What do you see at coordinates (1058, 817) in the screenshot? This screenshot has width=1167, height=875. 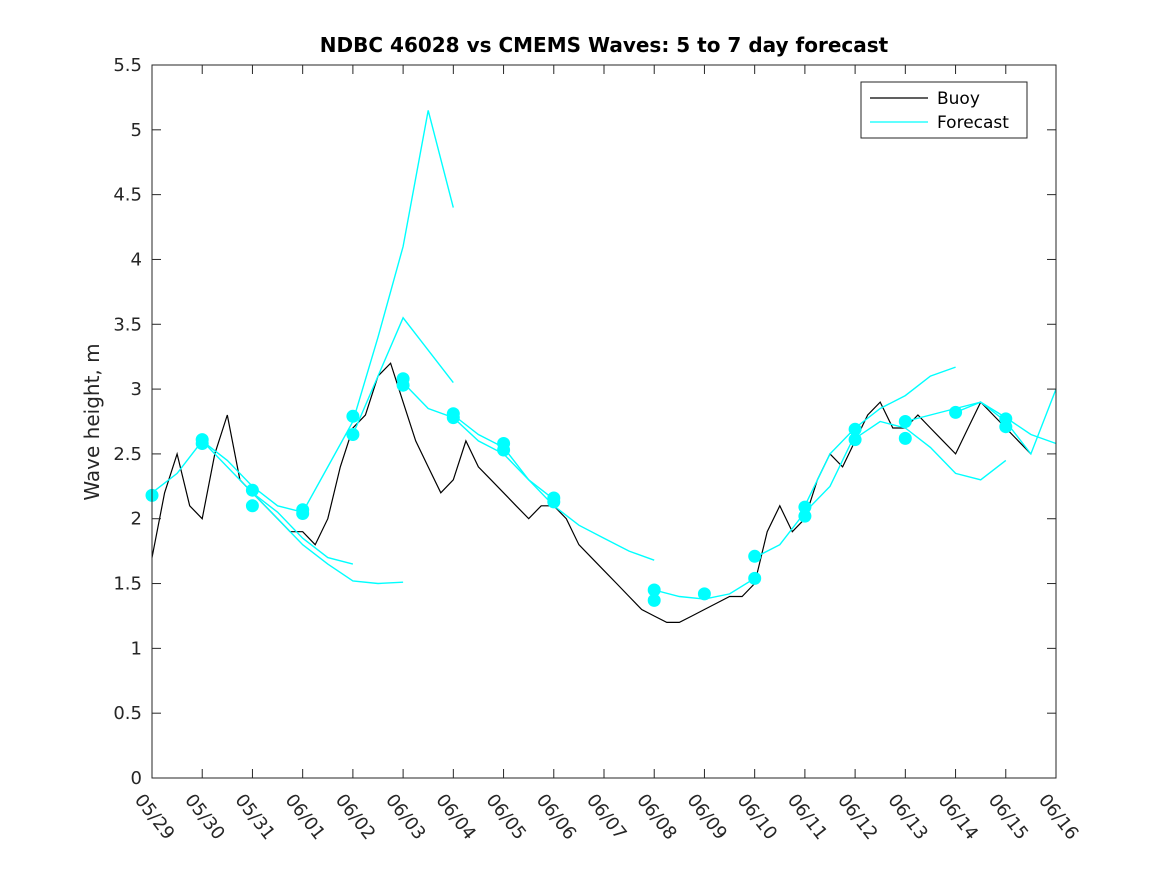 I see `x-tick-label: 06/16` at bounding box center [1058, 817].